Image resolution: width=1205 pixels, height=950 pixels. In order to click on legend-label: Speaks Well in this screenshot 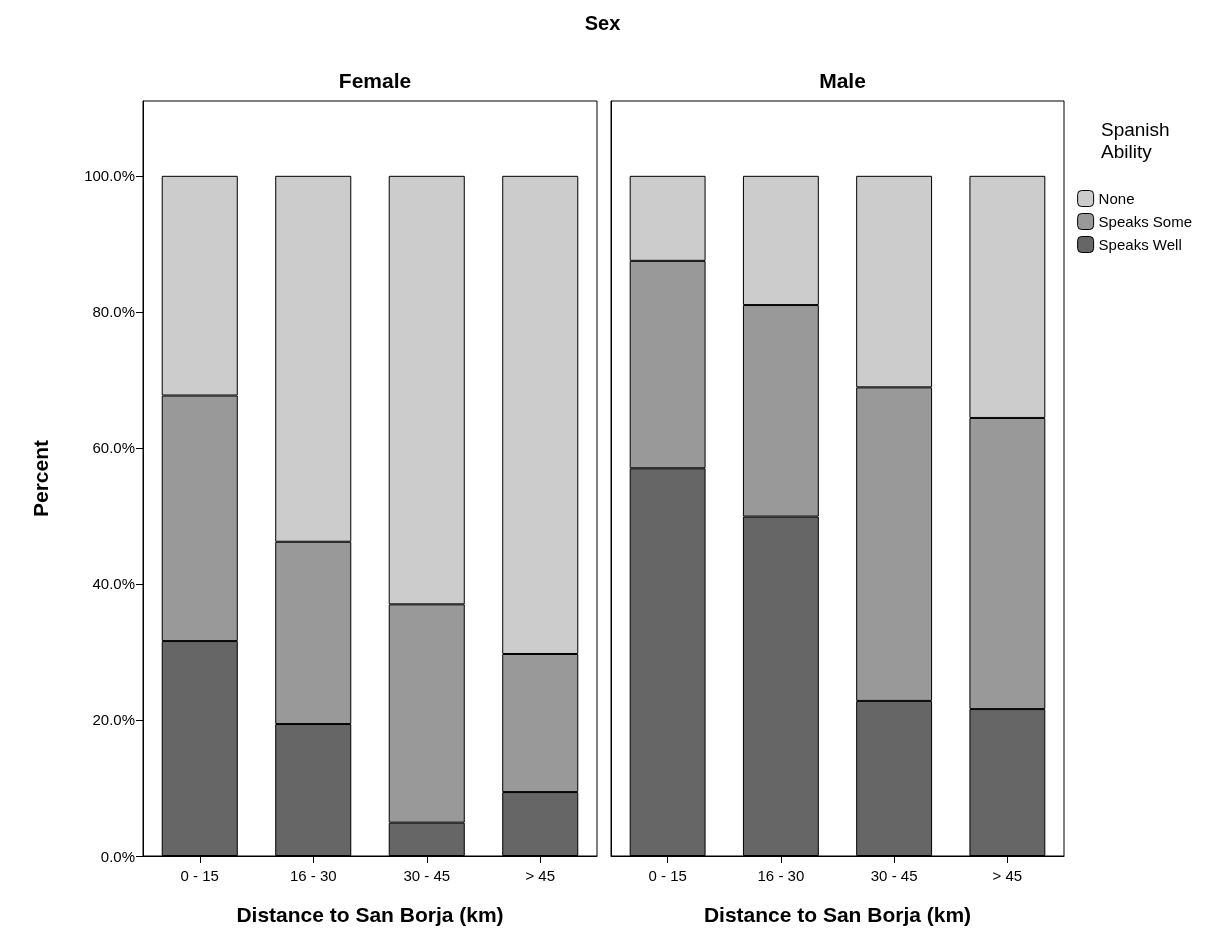, I will do `click(1140, 244)`.